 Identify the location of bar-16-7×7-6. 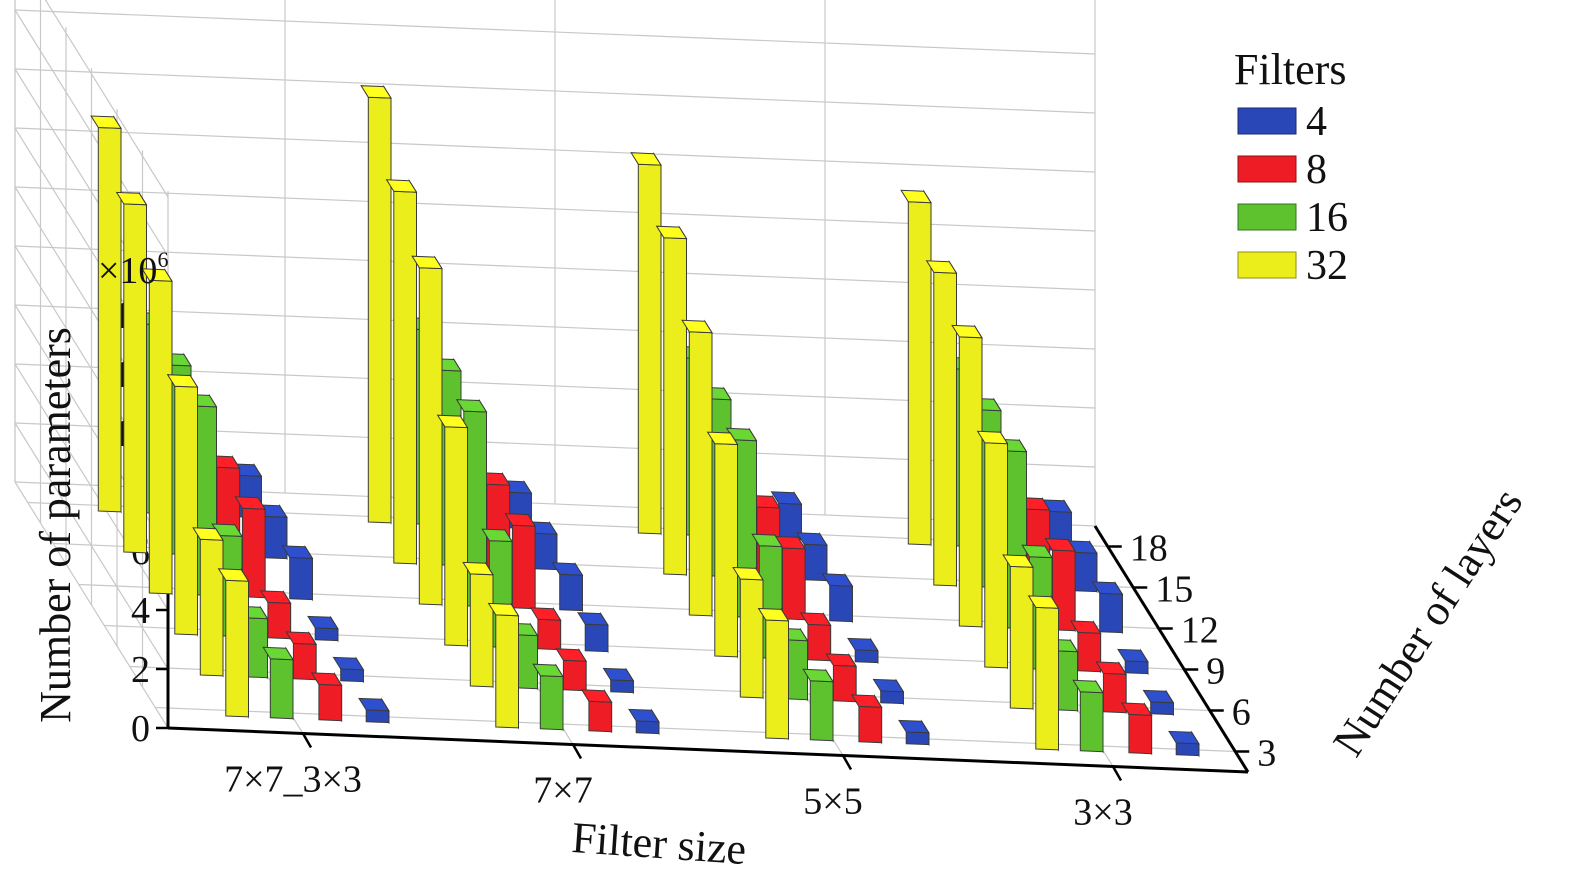
(522, 656).